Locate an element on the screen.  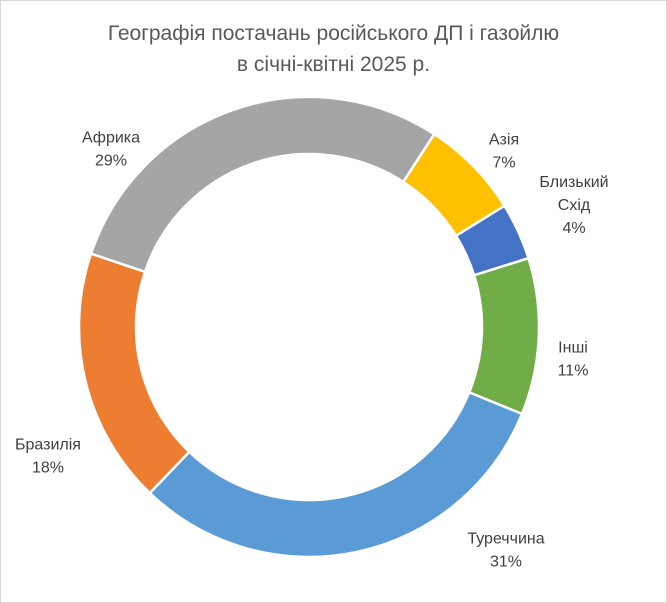
slice-name-label: Азія is located at coordinates (504, 140).